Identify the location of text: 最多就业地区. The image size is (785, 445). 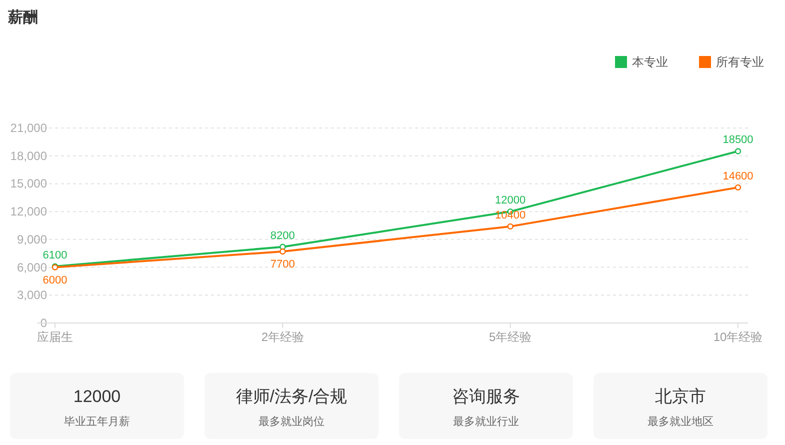
(681, 421).